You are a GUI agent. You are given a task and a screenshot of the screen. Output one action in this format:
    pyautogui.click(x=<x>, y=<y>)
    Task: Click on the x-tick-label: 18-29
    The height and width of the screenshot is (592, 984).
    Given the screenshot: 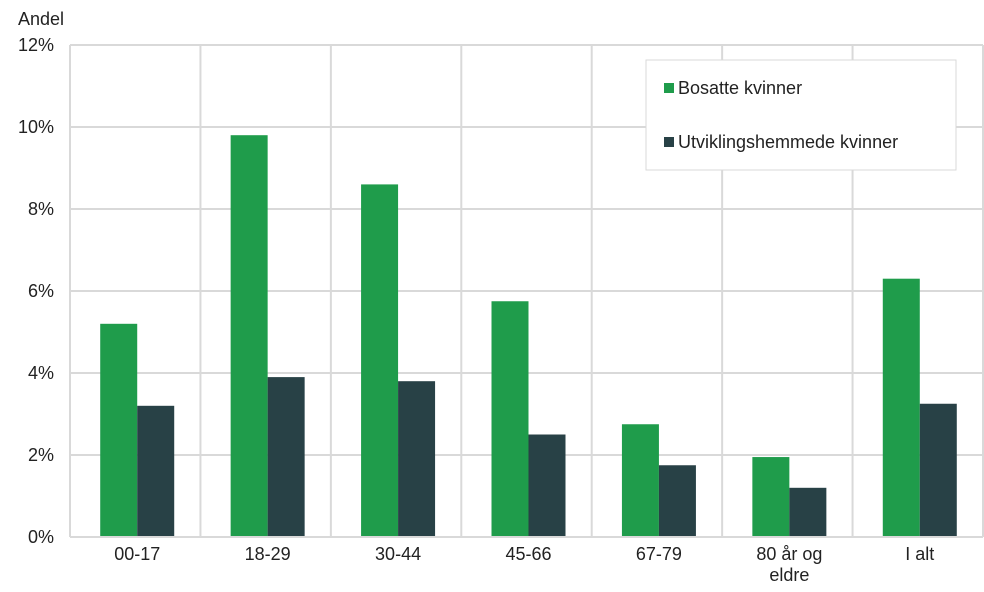 What is the action you would take?
    pyautogui.click(x=268, y=554)
    